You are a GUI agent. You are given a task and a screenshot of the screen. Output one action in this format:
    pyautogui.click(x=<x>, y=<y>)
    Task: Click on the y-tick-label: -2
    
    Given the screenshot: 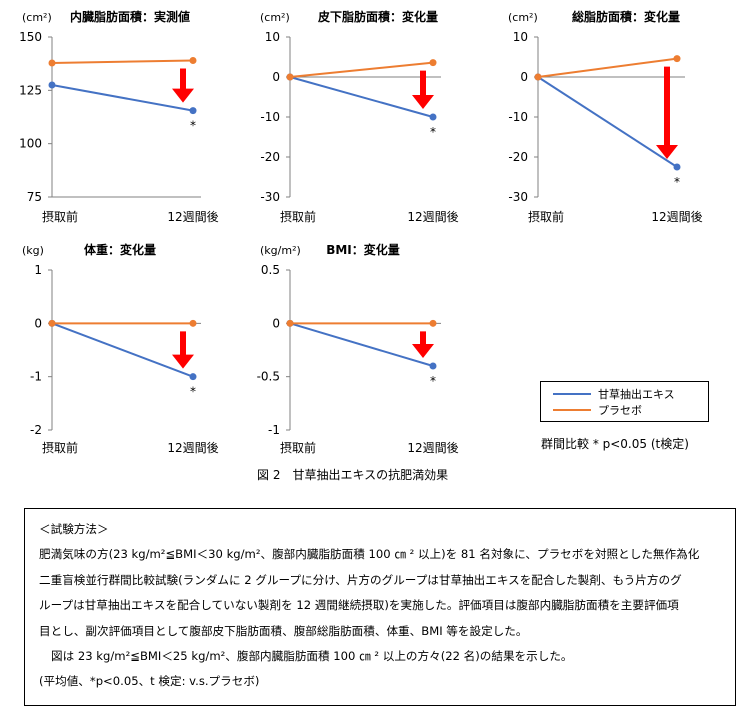 What is the action you would take?
    pyautogui.click(x=36, y=430)
    